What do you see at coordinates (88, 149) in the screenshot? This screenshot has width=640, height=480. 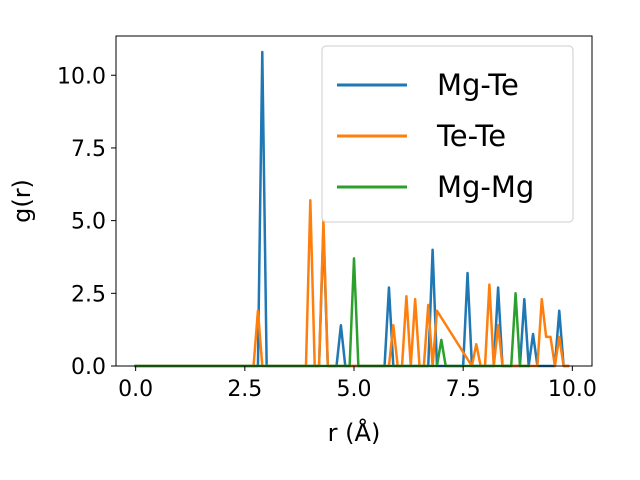 I see `y-tick-label: 7.5` at bounding box center [88, 149].